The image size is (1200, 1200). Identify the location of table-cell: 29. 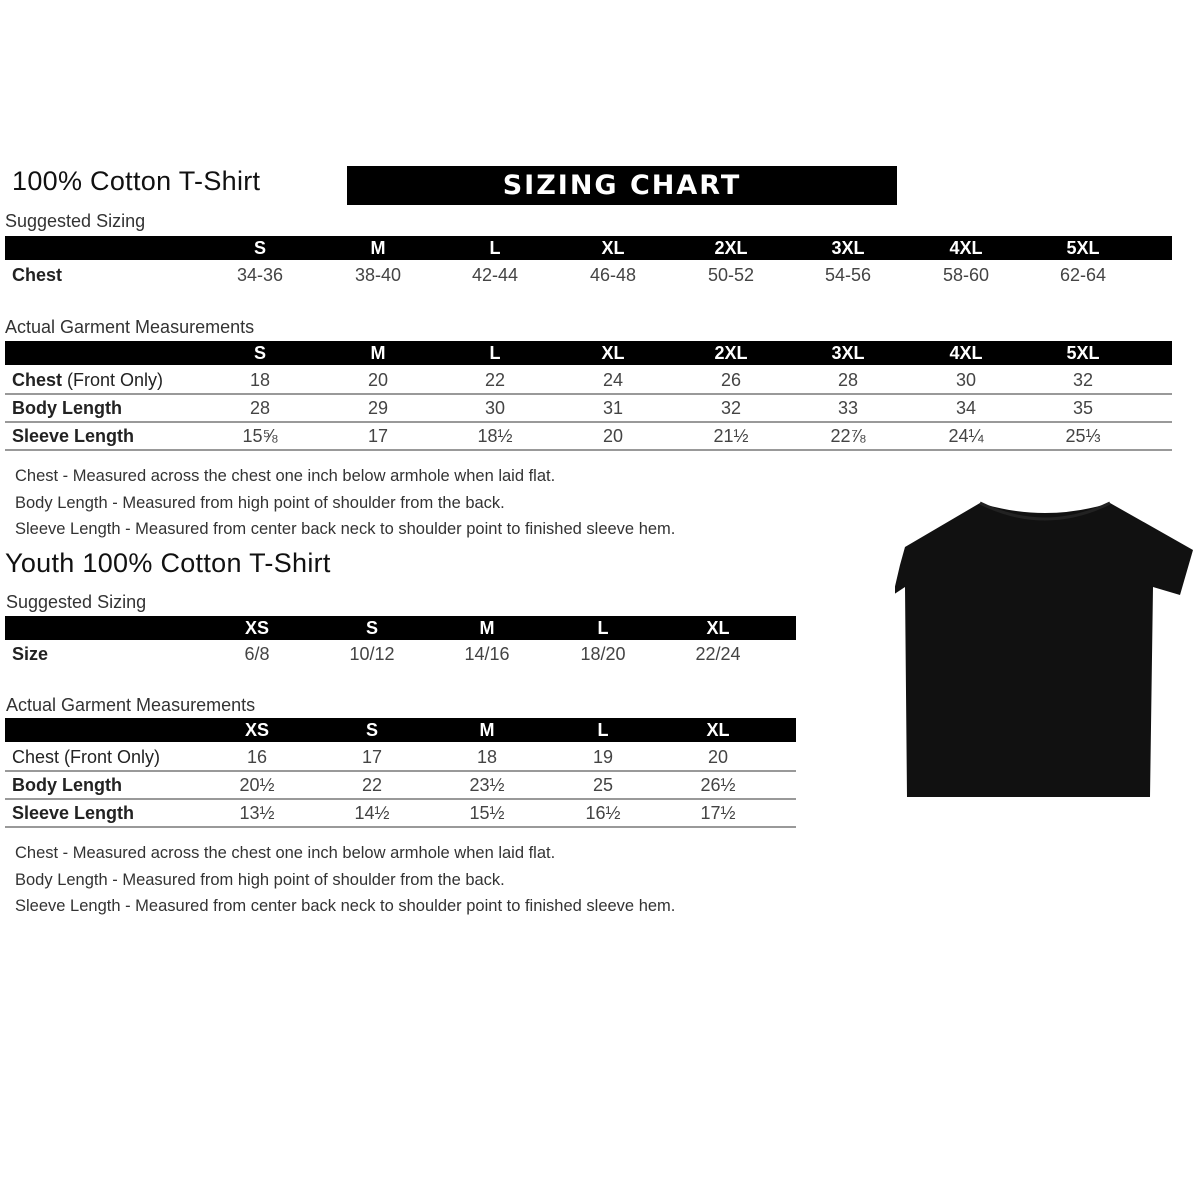
(378, 408).